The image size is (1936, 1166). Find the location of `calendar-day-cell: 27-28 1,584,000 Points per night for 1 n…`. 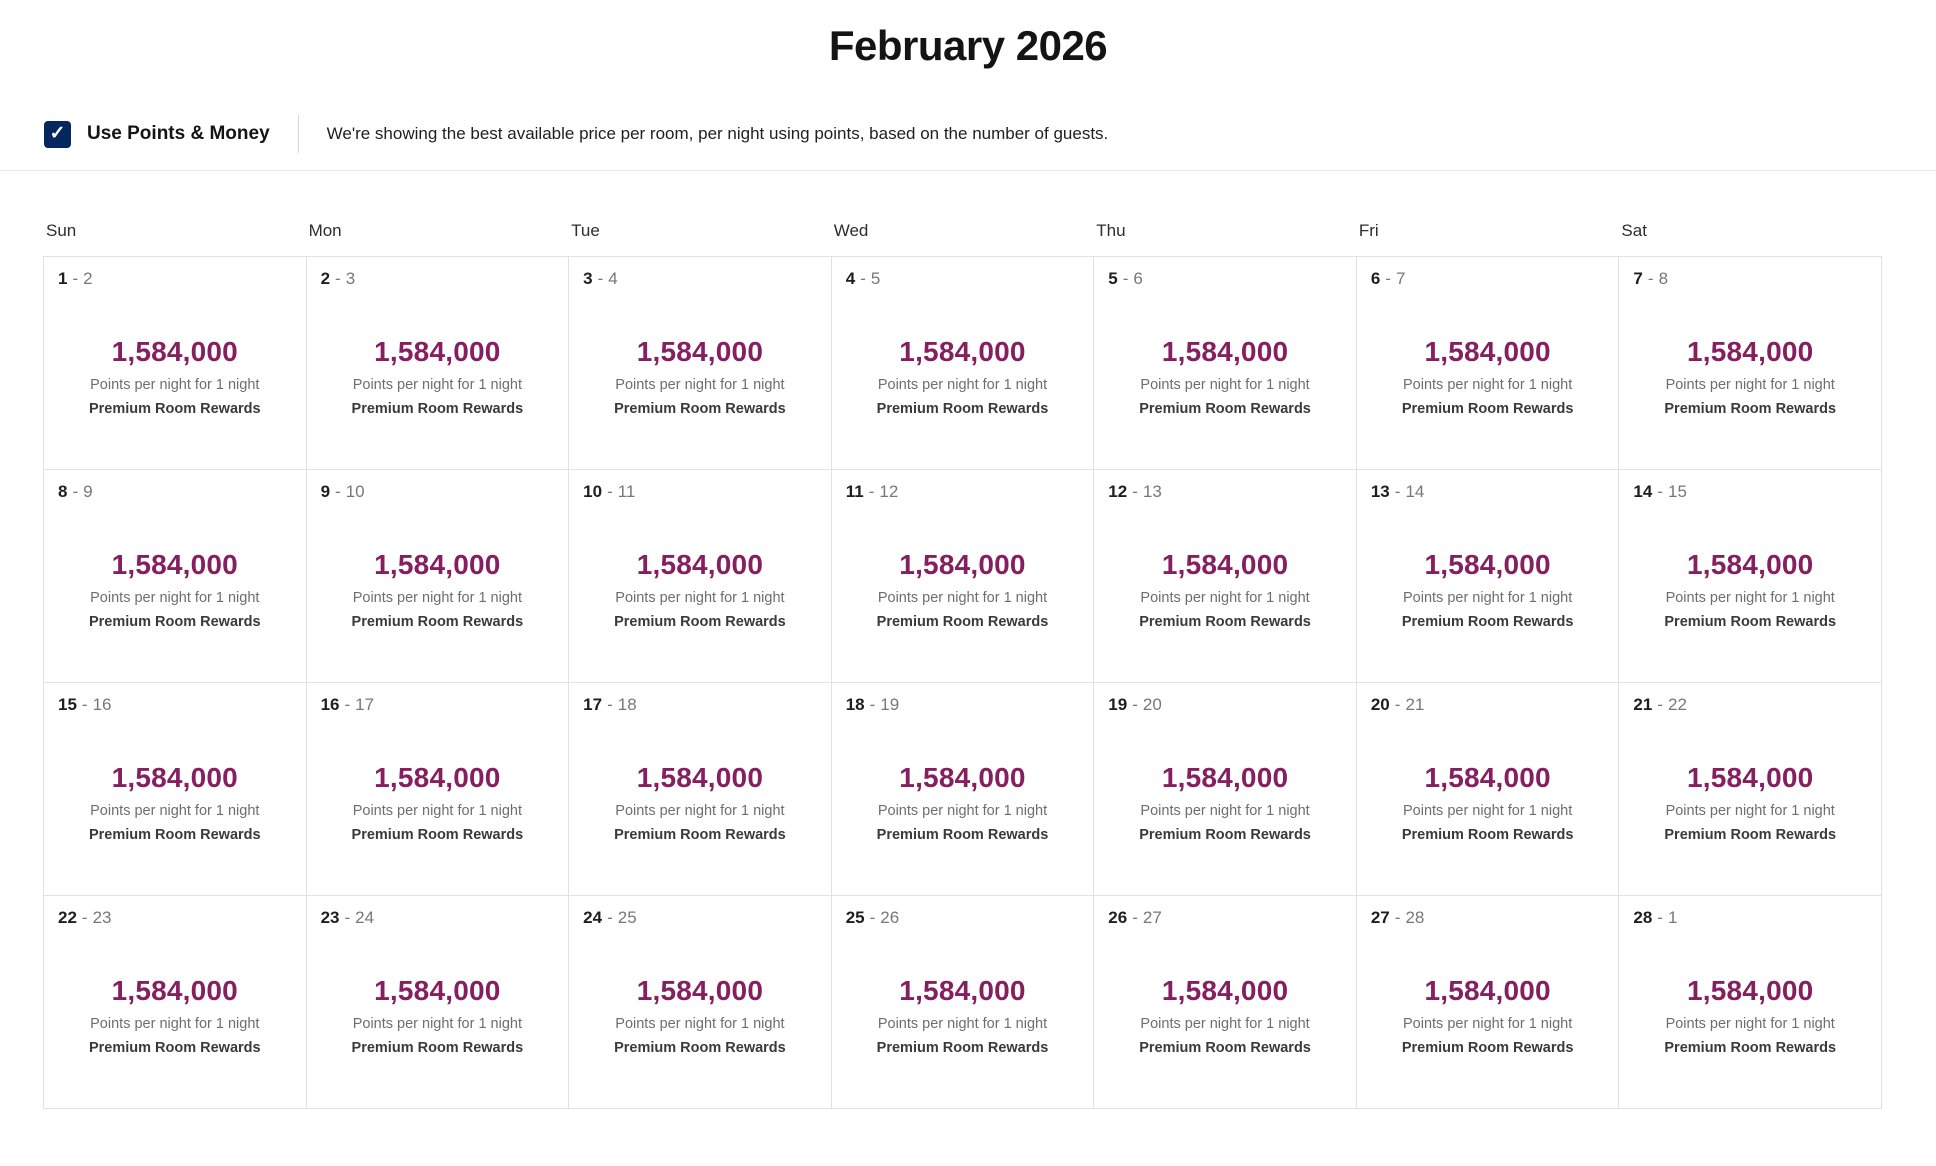

calendar-day-cell: 27-28 1,584,000 Points per night for 1 n… is located at coordinates (1487, 1002).